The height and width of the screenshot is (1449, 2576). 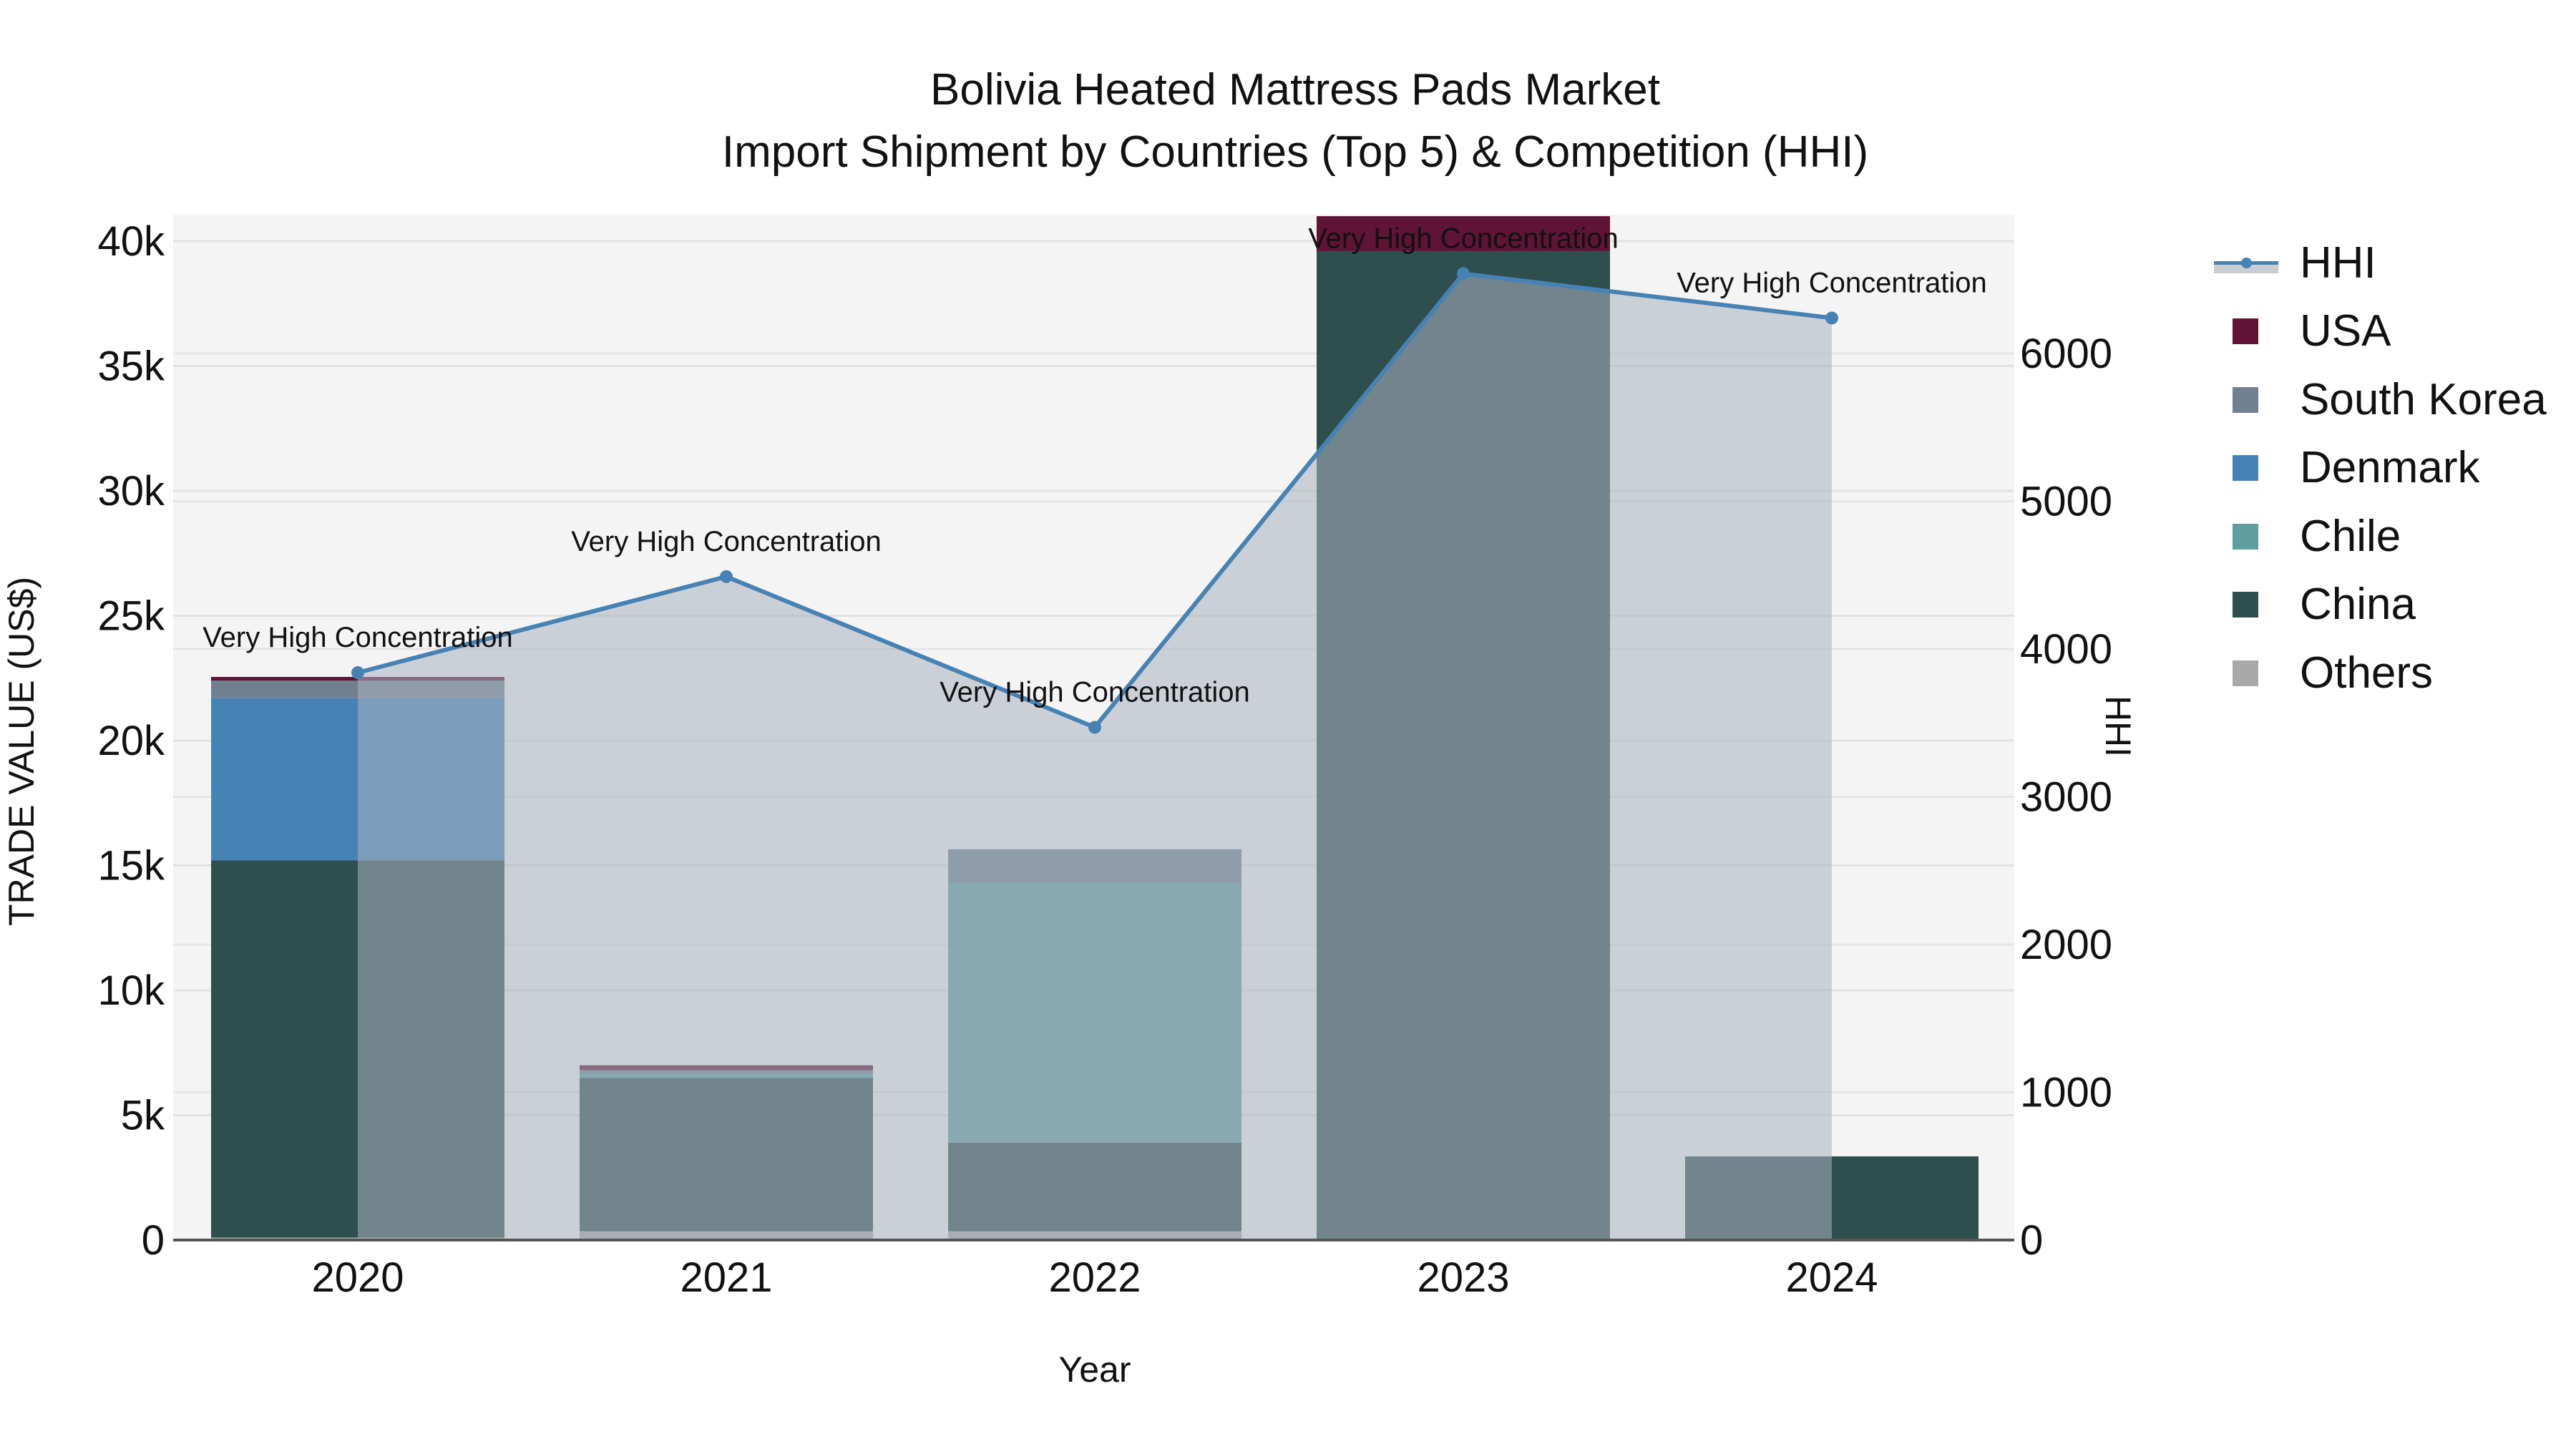 I want to click on x-axis-title: Year, so click(x=1094, y=1370).